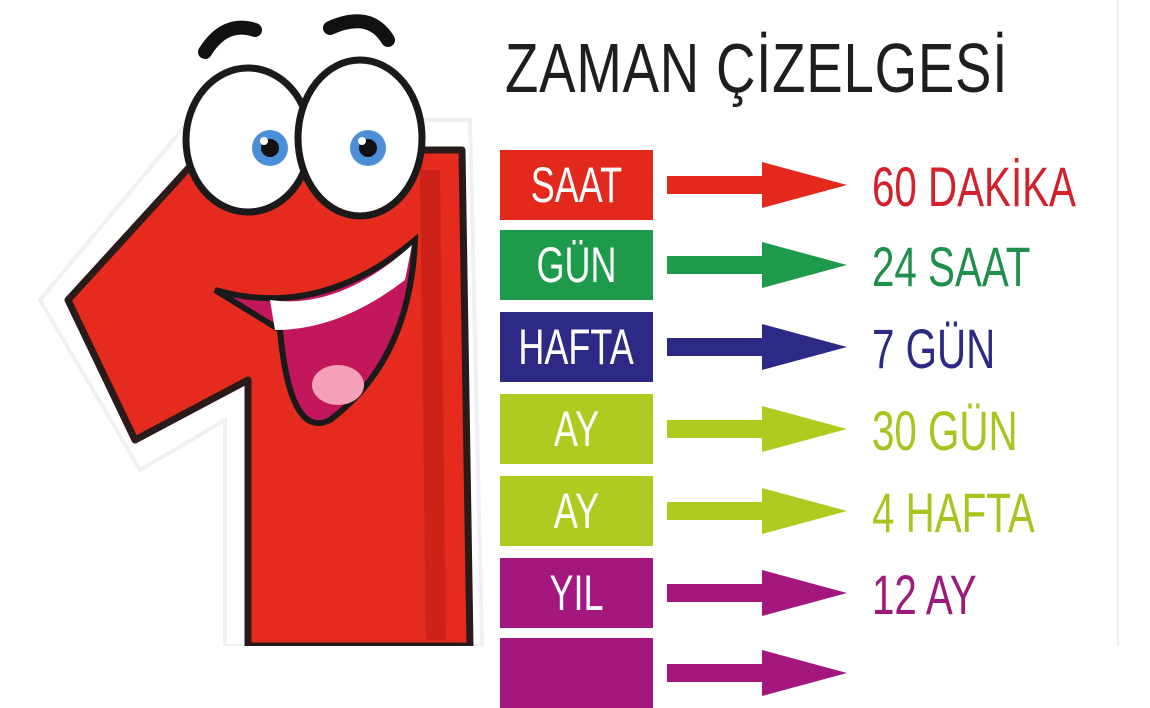 The image size is (1150, 708). I want to click on unit-label: YIL, so click(576, 593).